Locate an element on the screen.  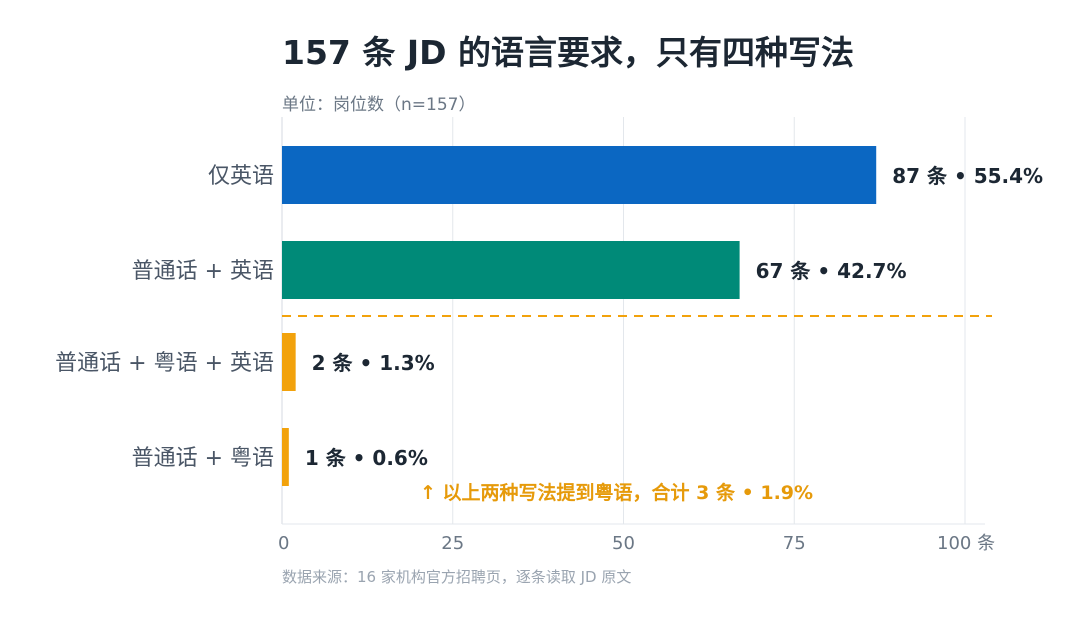
category-label: 仅英语 is located at coordinates (241, 176).